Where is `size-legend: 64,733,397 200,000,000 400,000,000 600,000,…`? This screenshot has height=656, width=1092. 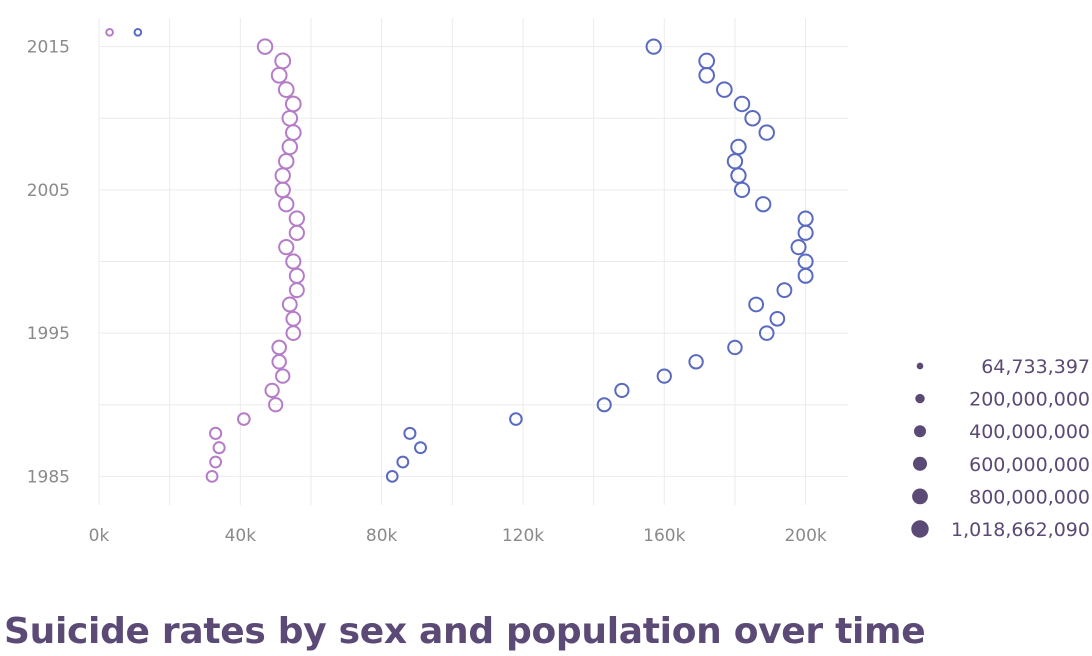
size-legend: 64,733,397 200,000,000 400,000,000 600,000,… is located at coordinates (1000, 448).